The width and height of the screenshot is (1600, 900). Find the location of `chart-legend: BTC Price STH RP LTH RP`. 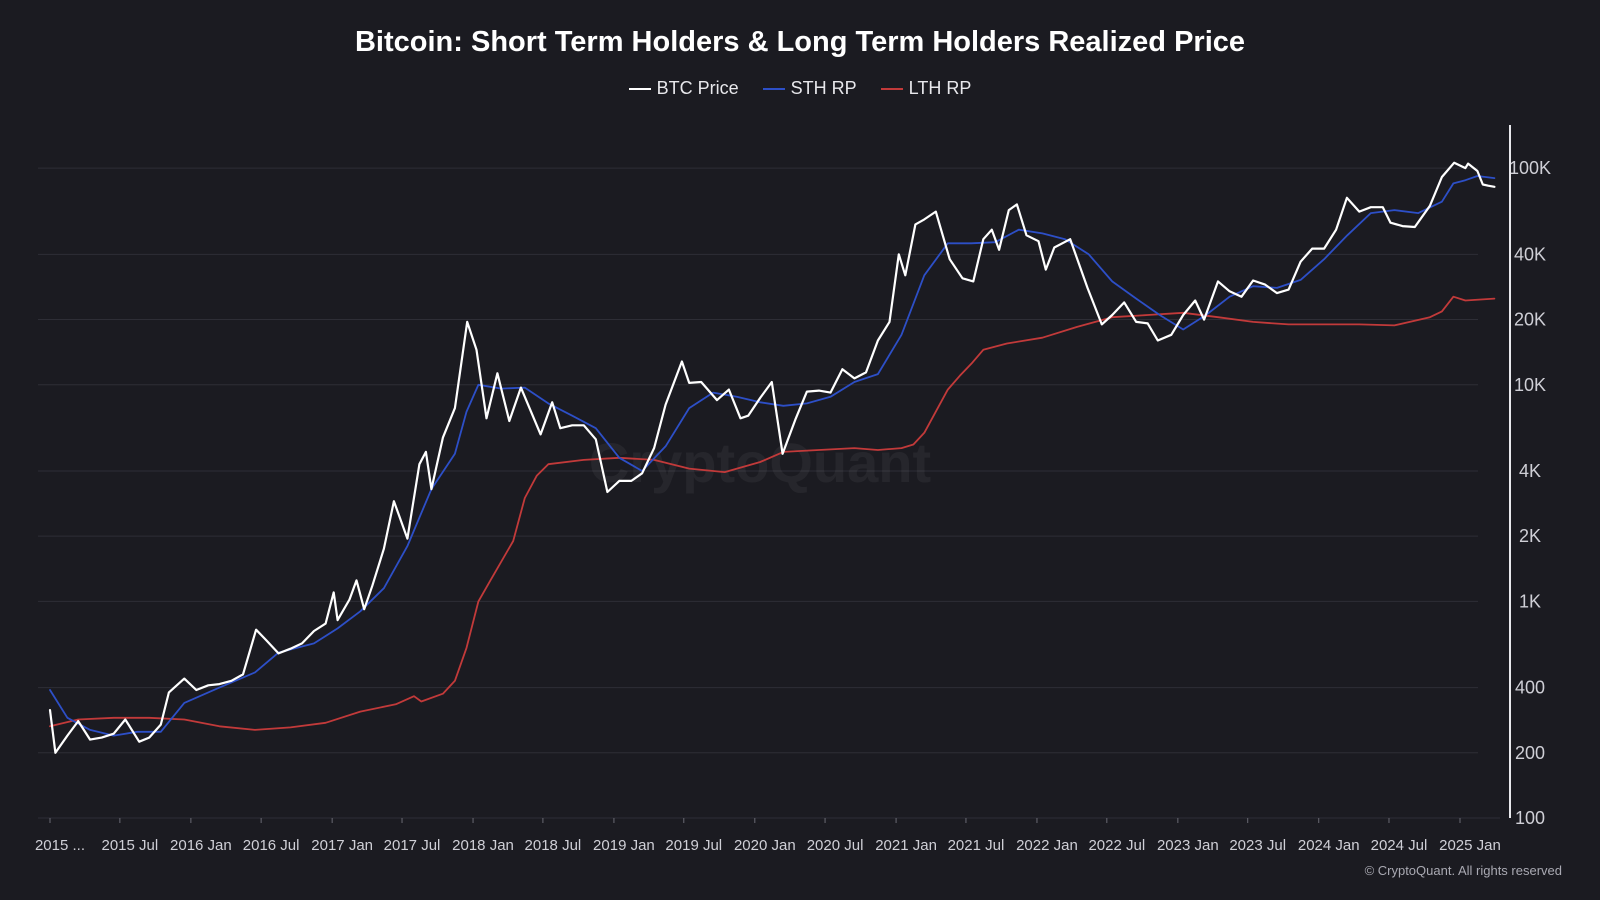

chart-legend: BTC Price STH RP LTH RP is located at coordinates (800, 88).